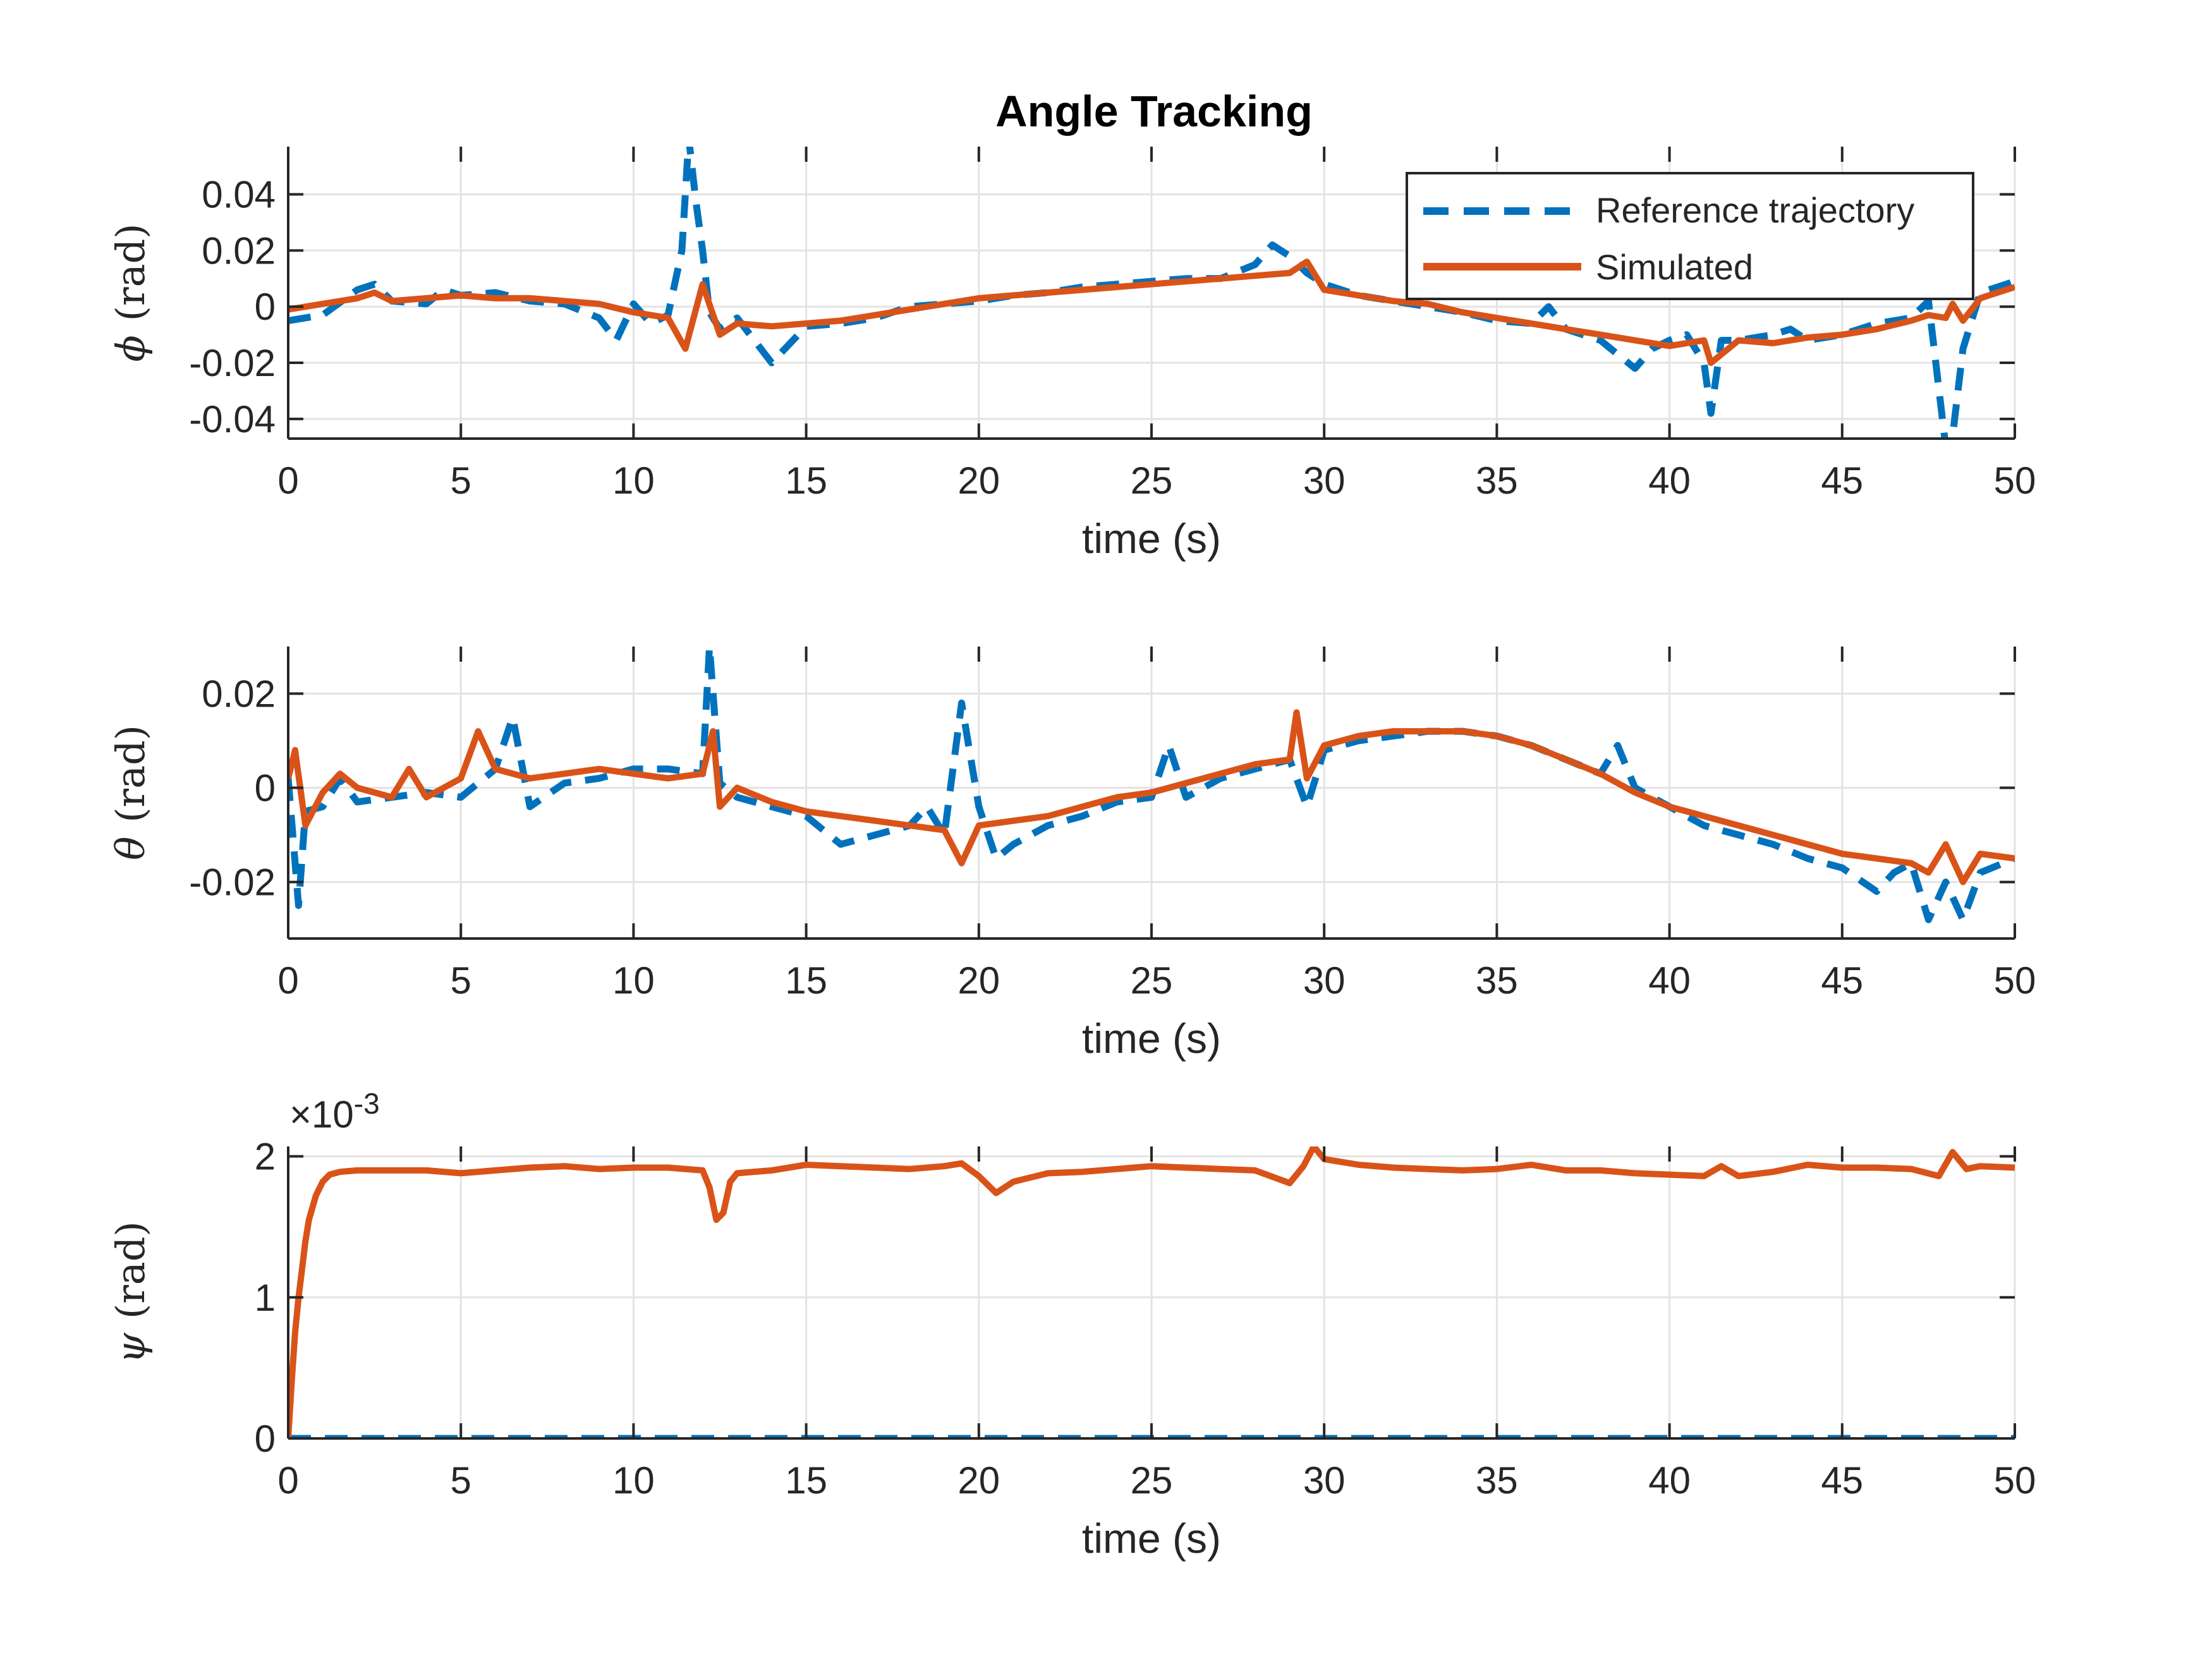 The width and height of the screenshot is (2212, 1659). I want to click on y-tick-label: 0.04, so click(239, 195).